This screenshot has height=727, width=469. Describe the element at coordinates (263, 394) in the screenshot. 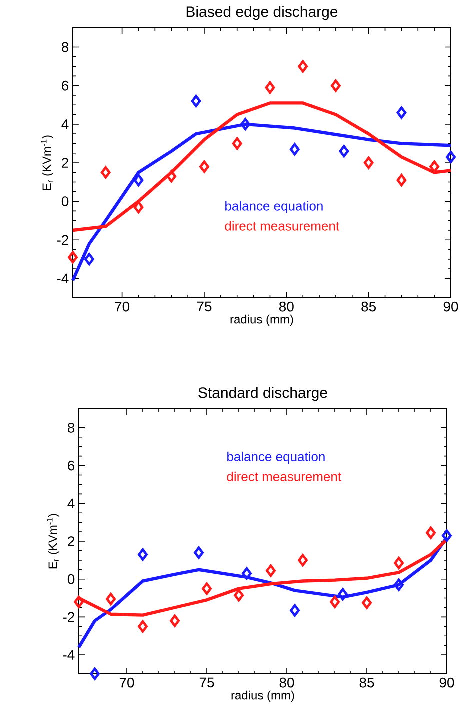

I see `chart-title: Standard discharge` at that location.